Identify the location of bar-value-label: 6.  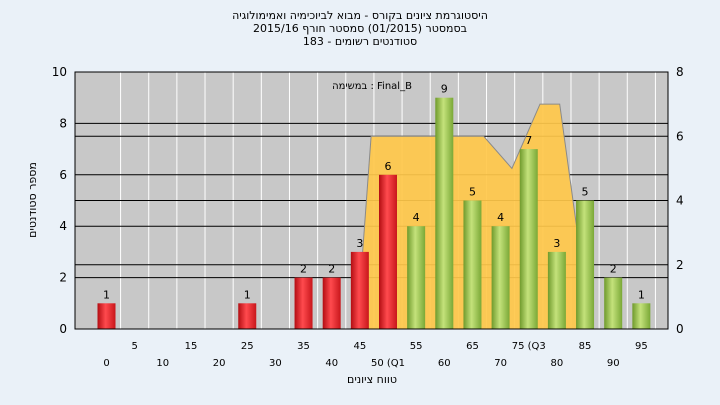
(388, 166).